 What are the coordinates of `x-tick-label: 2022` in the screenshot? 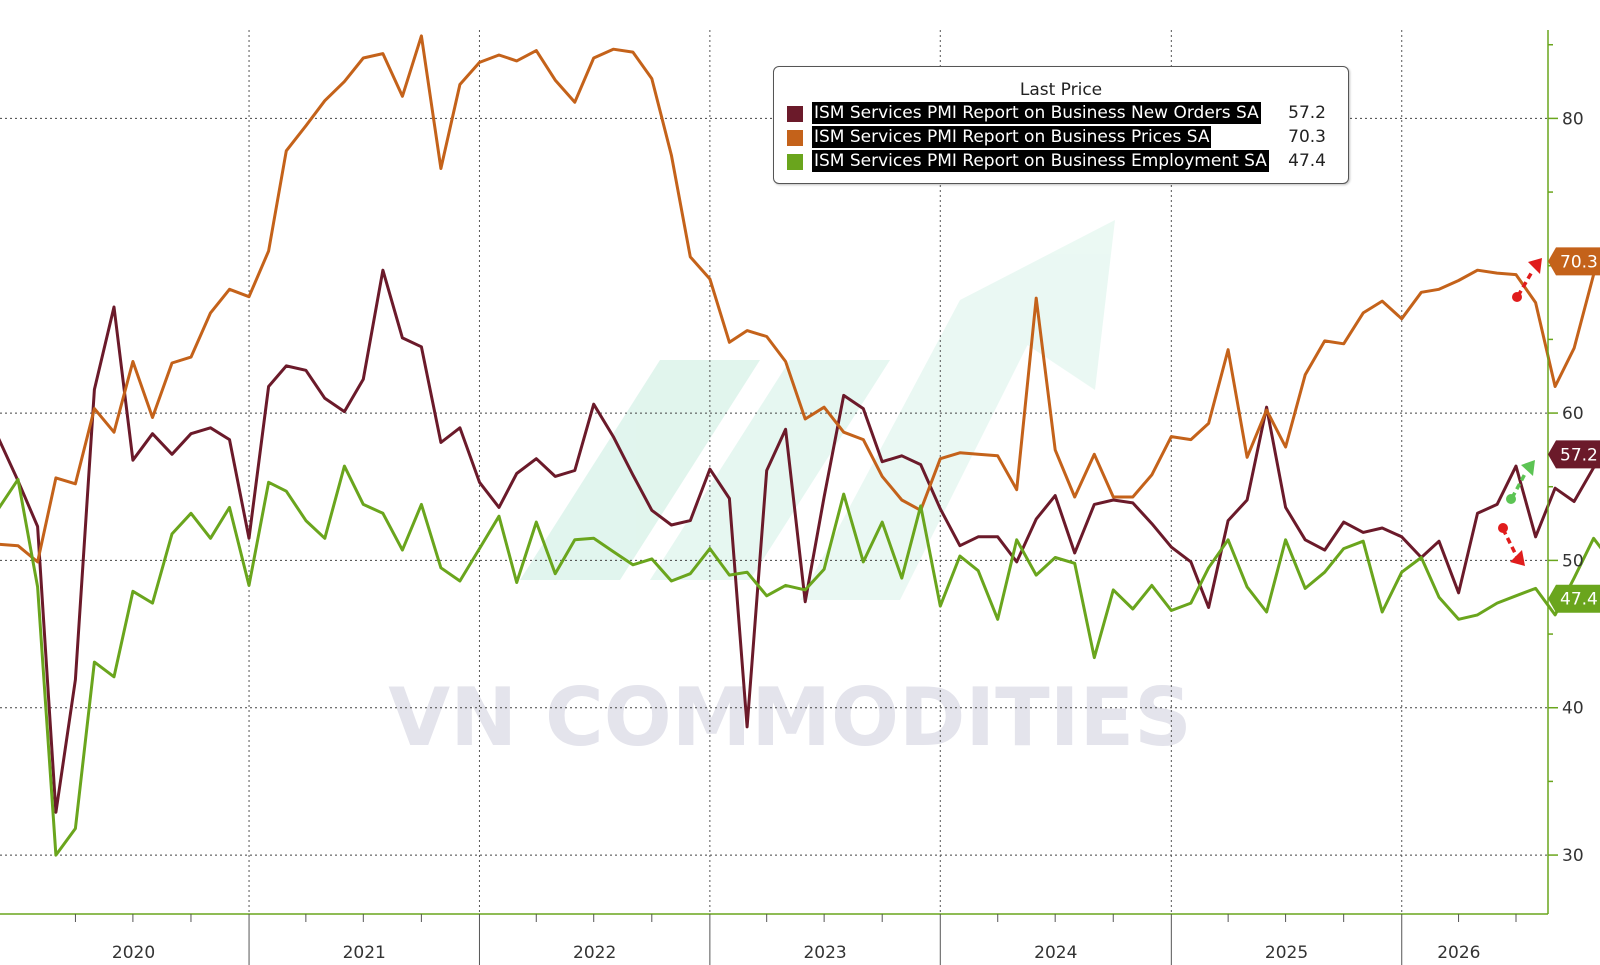 It's located at (594, 953).